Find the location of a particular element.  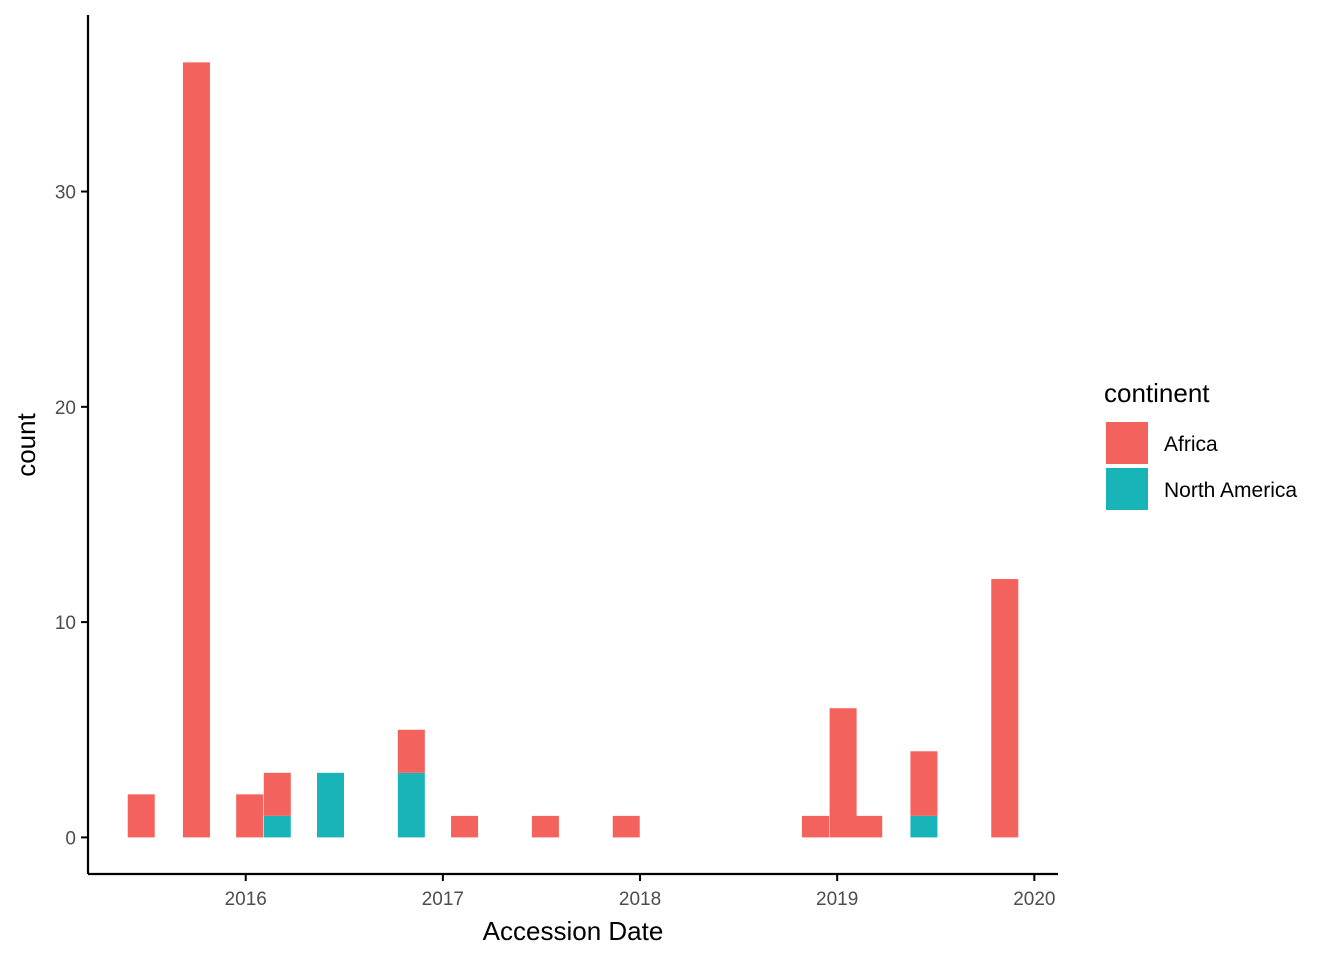

x-tick-label: 2018 is located at coordinates (640, 899).